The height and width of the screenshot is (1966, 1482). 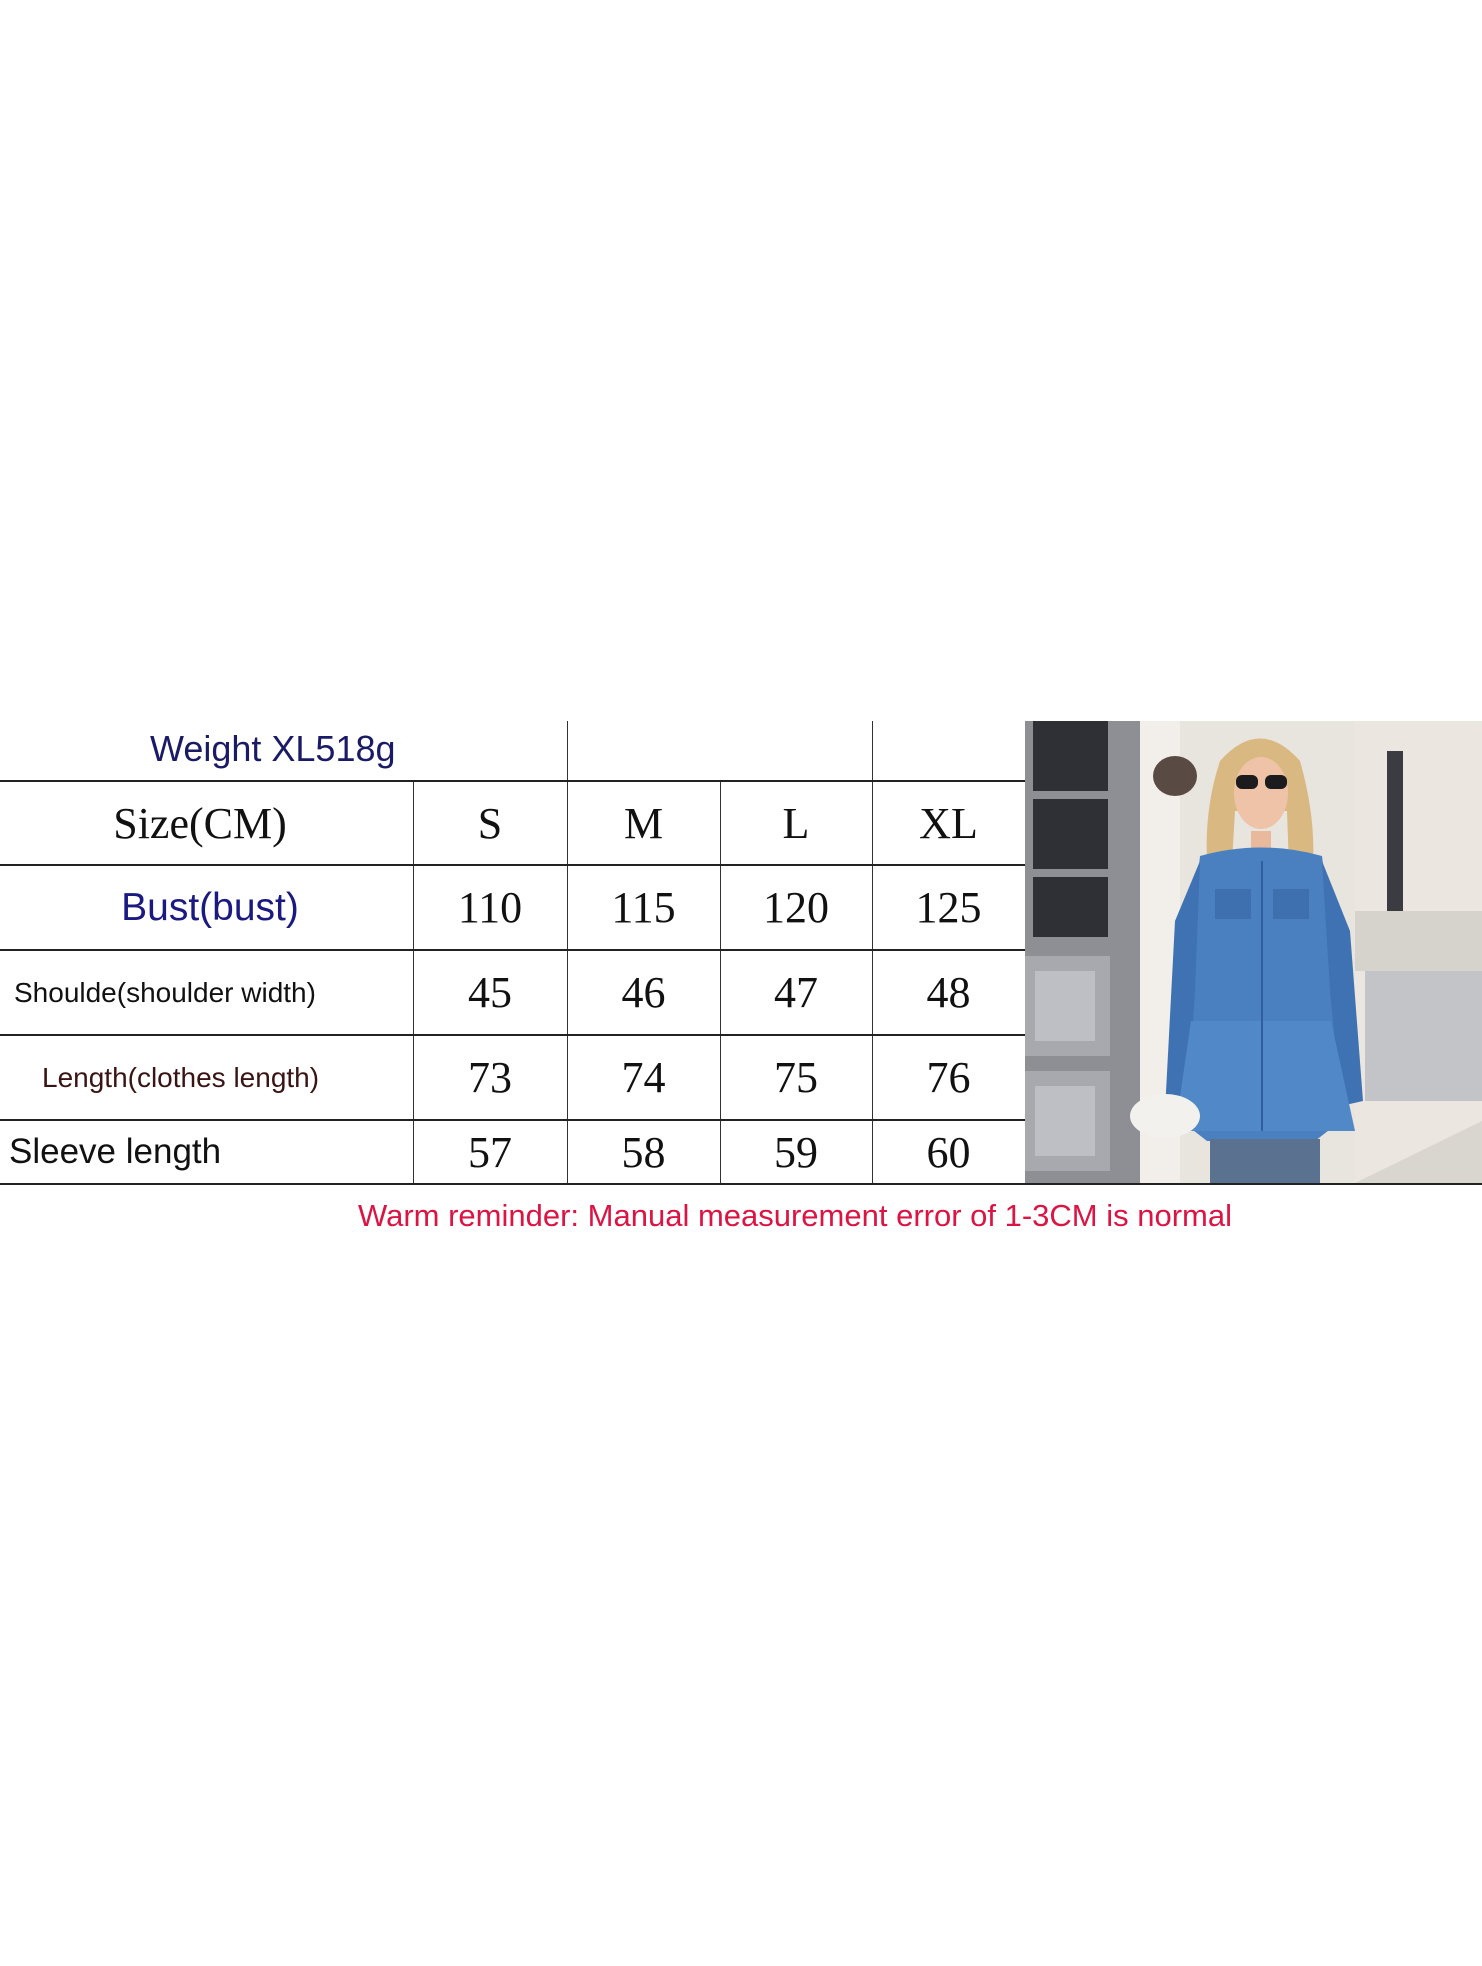 I want to click on cell-value: 45, so click(x=490, y=992).